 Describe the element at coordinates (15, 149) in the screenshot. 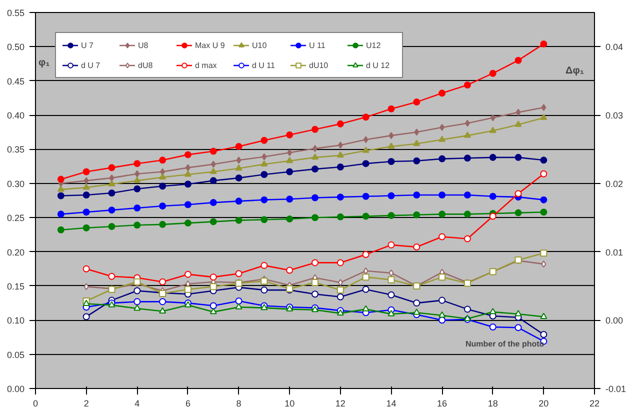

I see `y-tick-label: 0.35` at that location.